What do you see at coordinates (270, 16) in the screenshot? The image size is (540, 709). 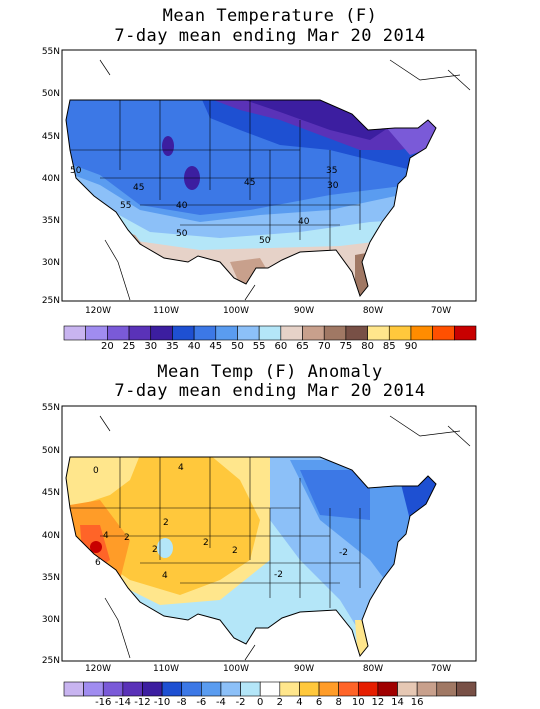 I see `map1-title-line1: Mean Temperature (F)` at bounding box center [270, 16].